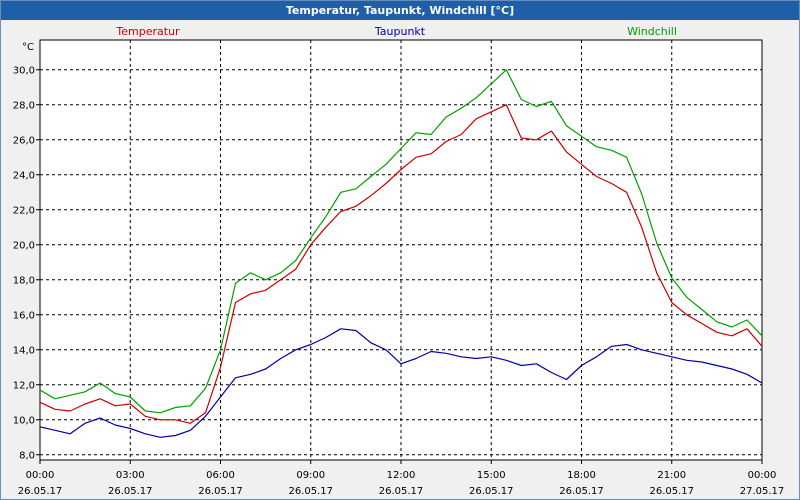  I want to click on window-title: Temperatur, Taupunkt, Windchill [°C], so click(400, 10).